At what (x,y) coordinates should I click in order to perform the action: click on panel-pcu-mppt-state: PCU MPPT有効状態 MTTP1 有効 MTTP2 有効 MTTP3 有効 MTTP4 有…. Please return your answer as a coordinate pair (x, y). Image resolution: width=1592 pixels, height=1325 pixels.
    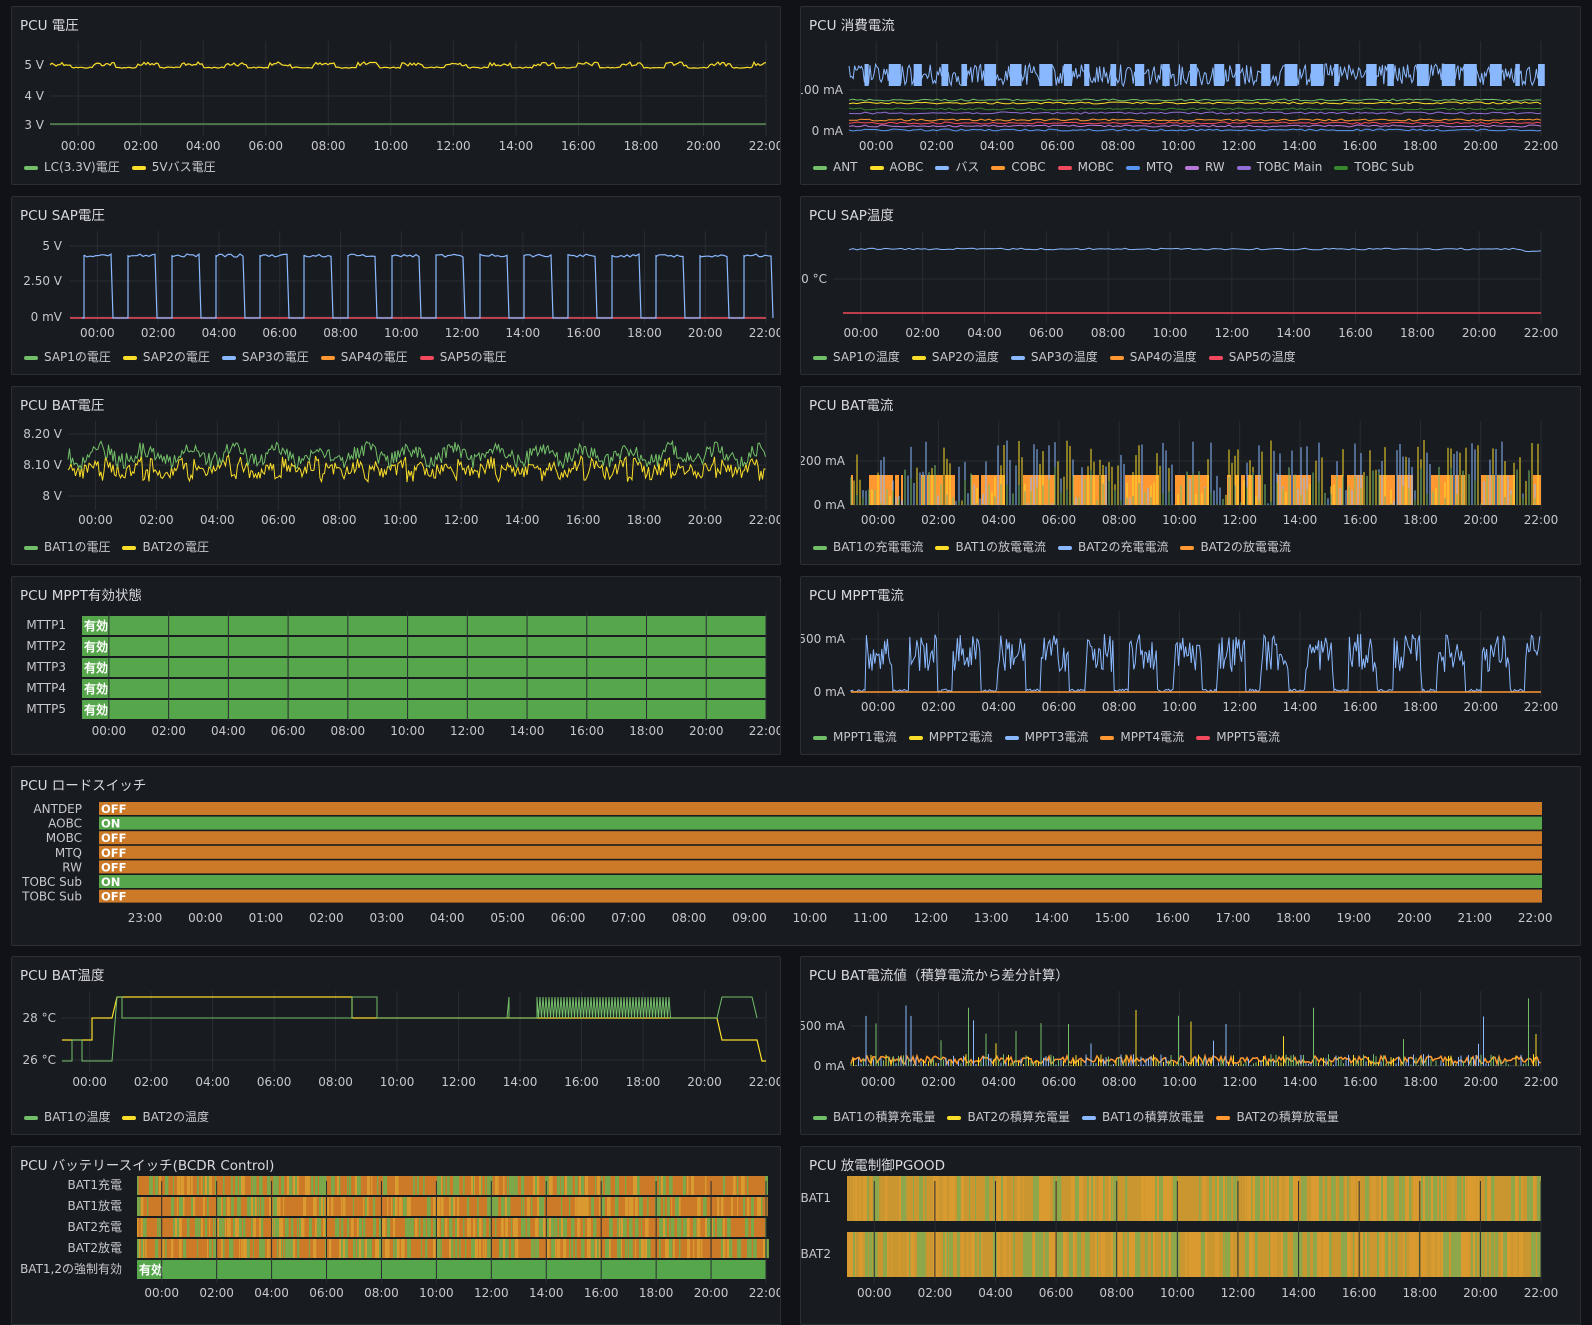
    Looking at the image, I should click on (396, 665).